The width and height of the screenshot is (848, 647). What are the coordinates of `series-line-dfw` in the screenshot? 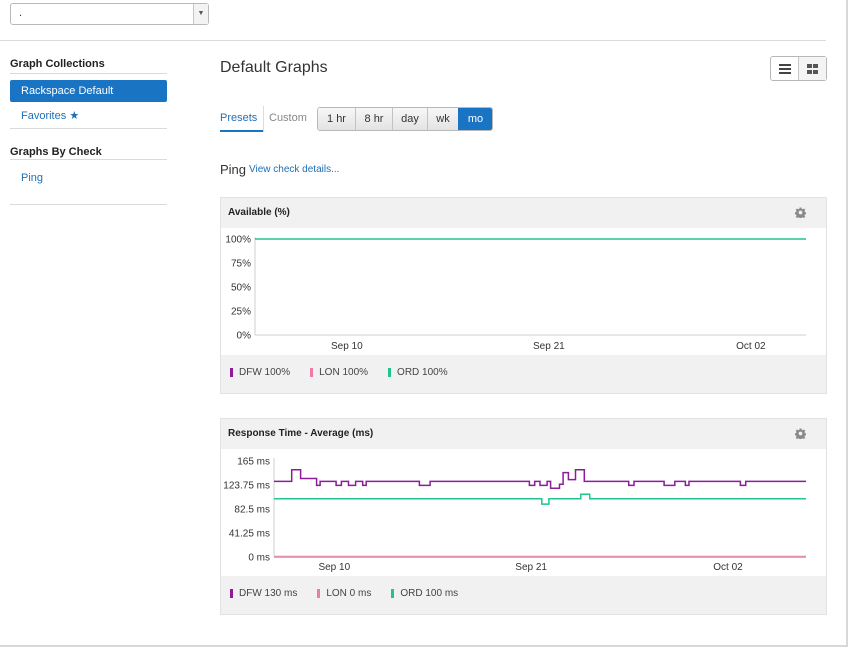 It's located at (540, 479).